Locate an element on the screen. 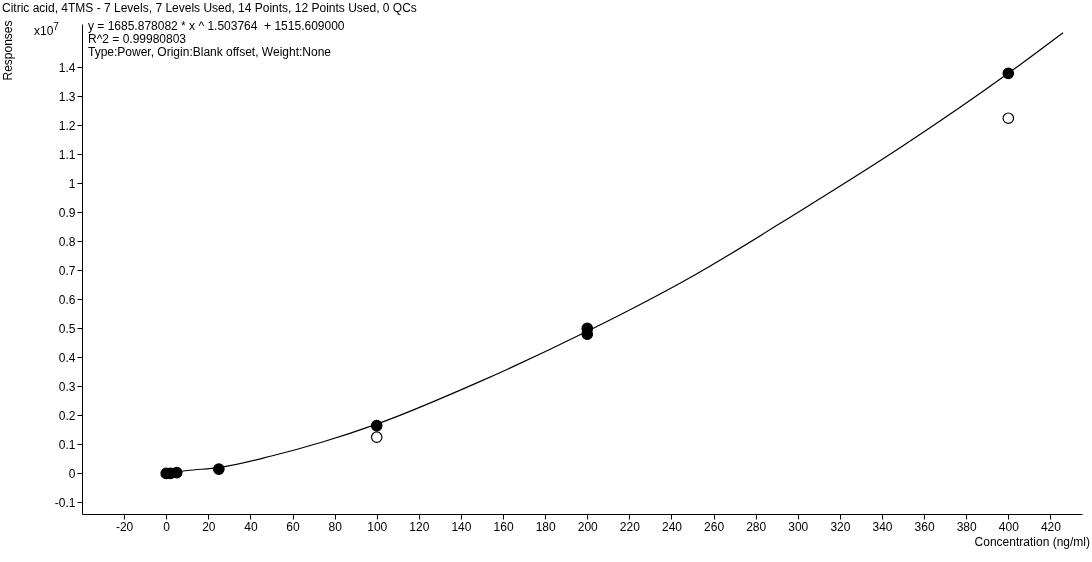 This screenshot has height=562, width=1092. x-tick-label: 20 is located at coordinates (209, 526).